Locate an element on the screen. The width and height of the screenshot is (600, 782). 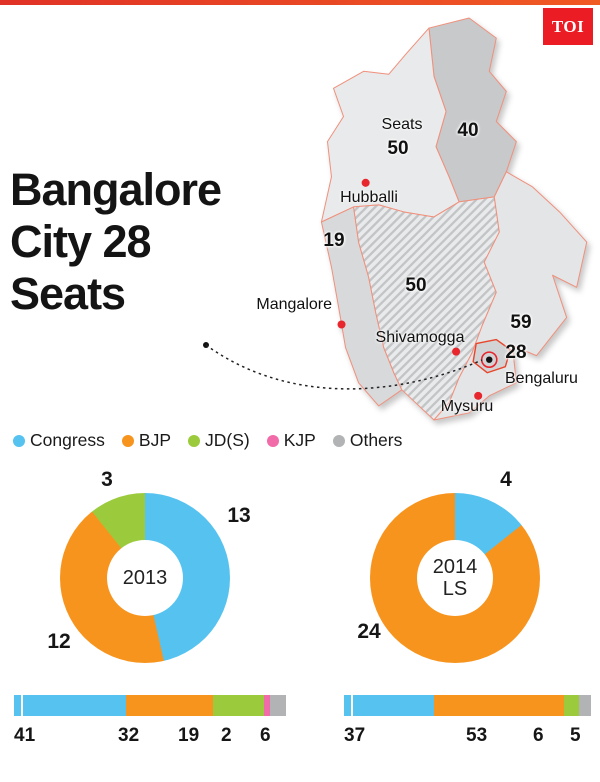
bar-2014-notch is located at coordinates (352, 705).